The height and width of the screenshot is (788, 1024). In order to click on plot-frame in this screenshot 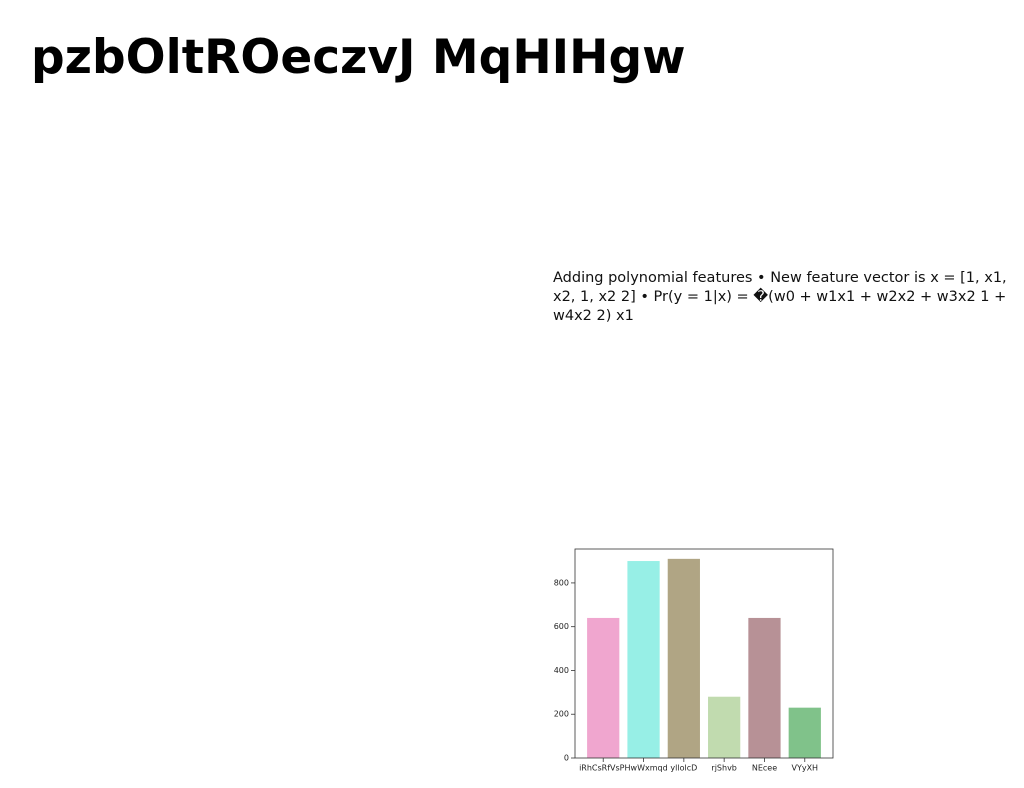, I will do `click(704, 653)`.